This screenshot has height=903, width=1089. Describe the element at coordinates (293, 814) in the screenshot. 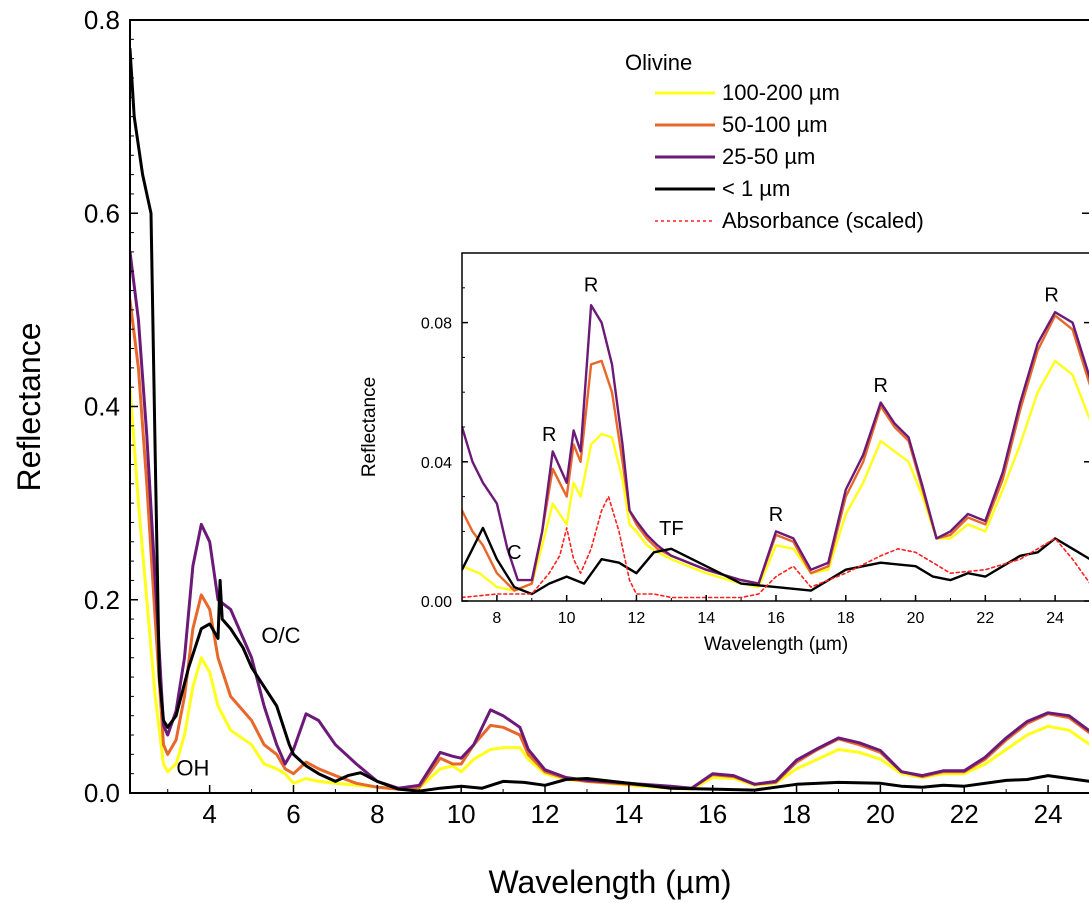

I see `main-x-tick-label: 6` at that location.